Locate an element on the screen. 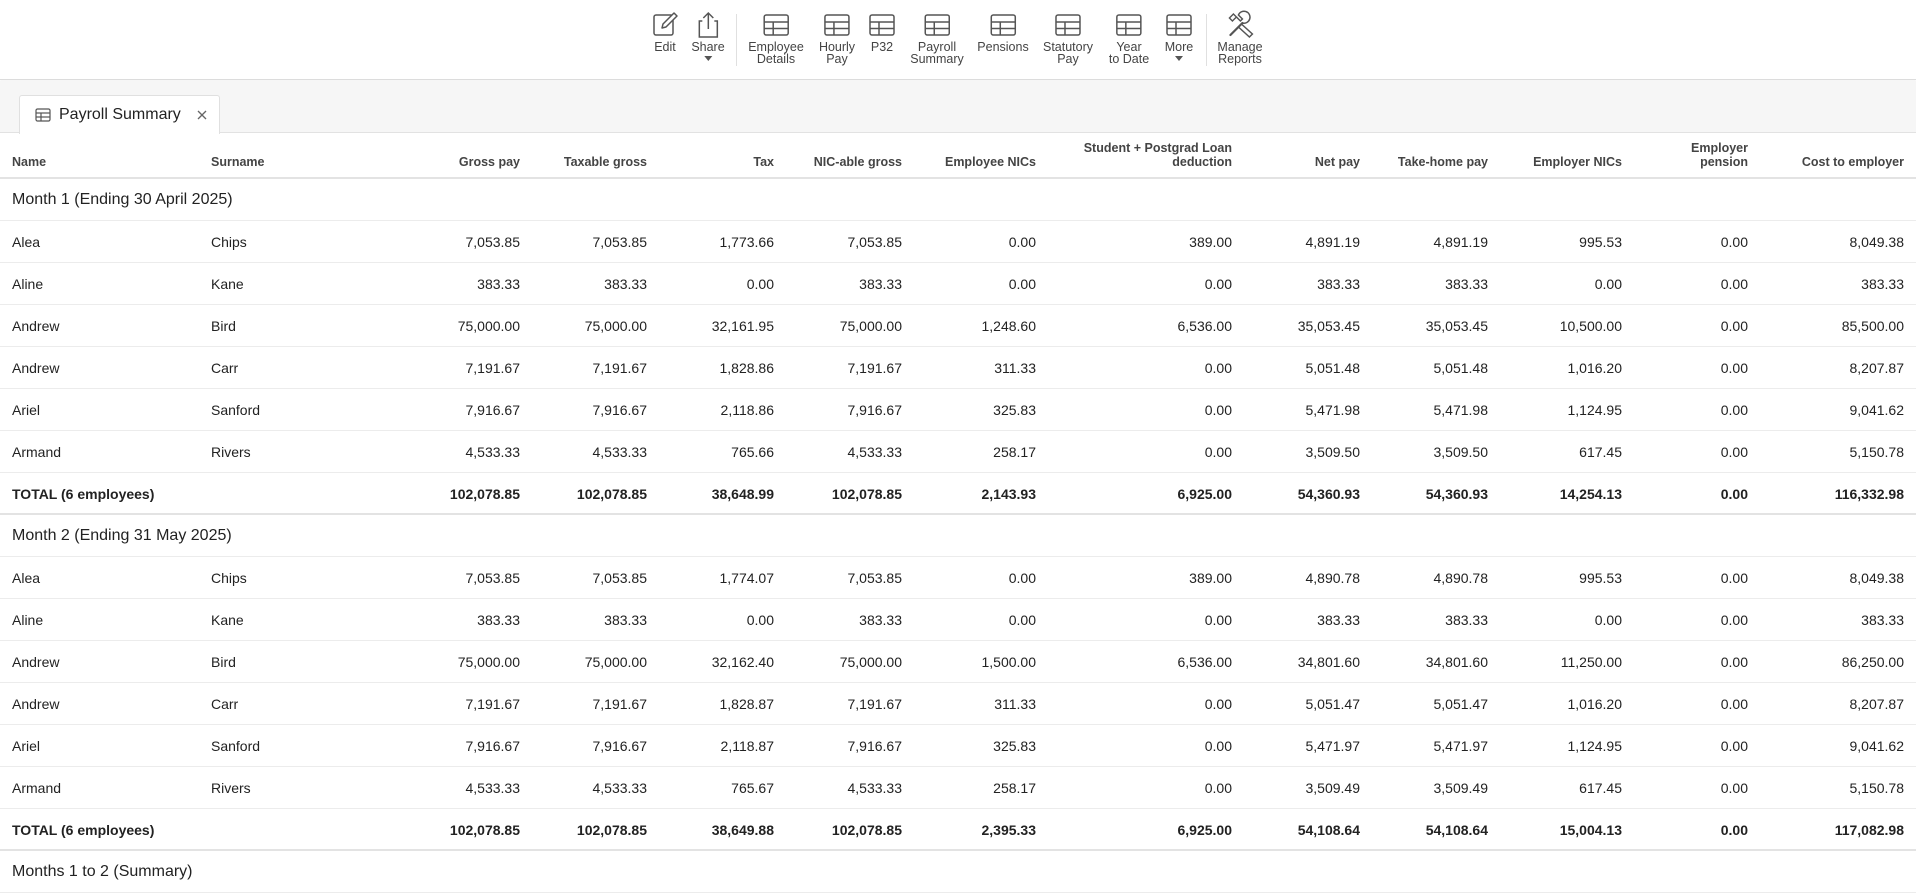  column-header-employer-nics: Employer NICs is located at coordinates (1577, 162).